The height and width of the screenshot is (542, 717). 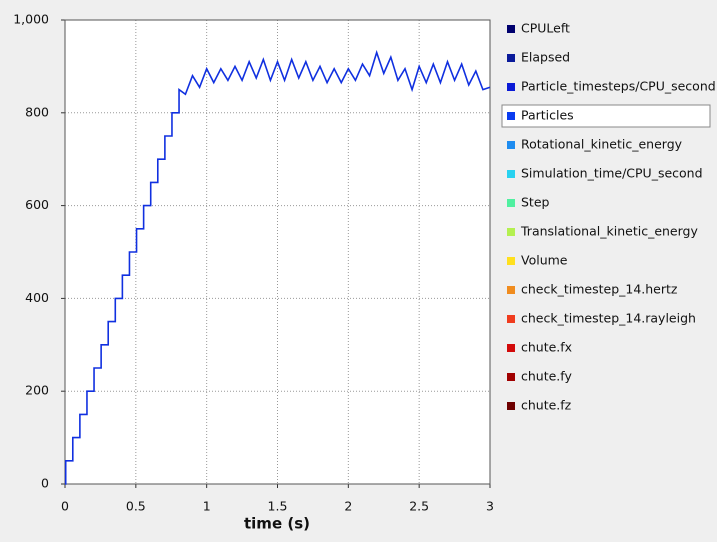 What do you see at coordinates (609, 231) in the screenshot?
I see `legend-item: Translational_kinetic_energy` at bounding box center [609, 231].